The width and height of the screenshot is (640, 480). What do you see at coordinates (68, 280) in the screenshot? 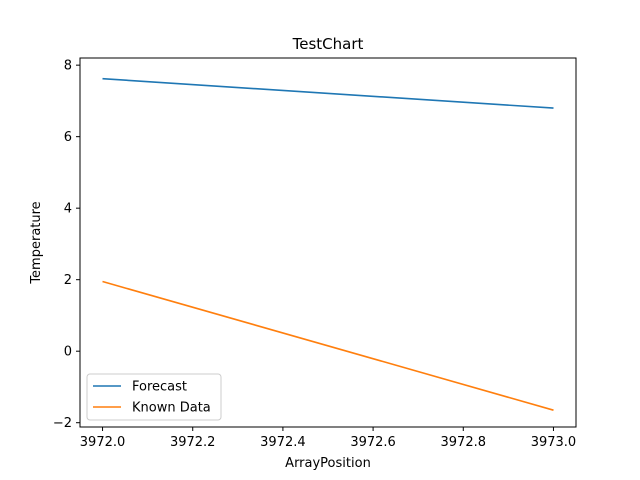
I see `y-tick-label: 2` at bounding box center [68, 280].